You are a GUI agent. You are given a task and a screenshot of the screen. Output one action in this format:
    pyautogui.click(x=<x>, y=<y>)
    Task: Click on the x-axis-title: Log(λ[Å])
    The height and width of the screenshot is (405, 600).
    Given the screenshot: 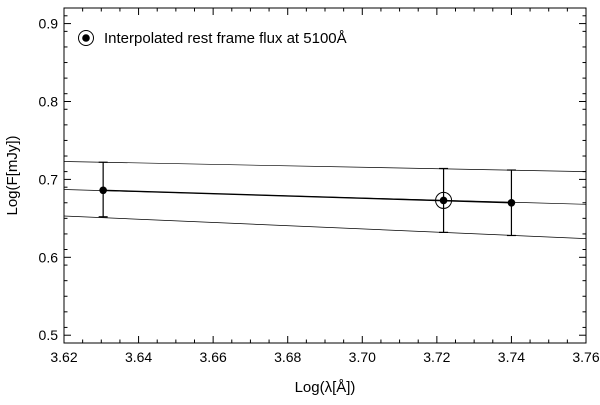 What is the action you would take?
    pyautogui.click(x=325, y=387)
    